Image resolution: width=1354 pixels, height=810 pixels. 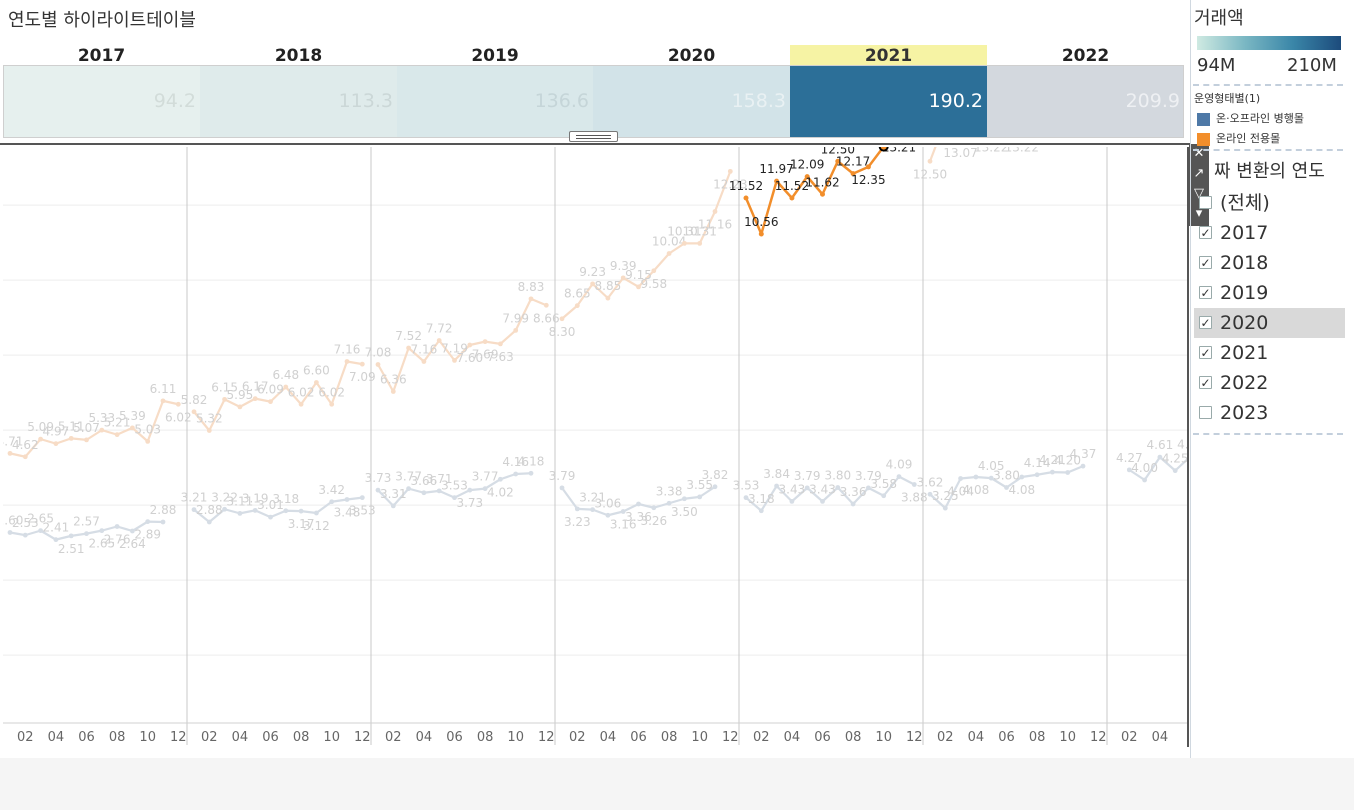 What do you see at coordinates (298, 101) in the screenshot?
I see `highlight-cell-2018: 113.3` at bounding box center [298, 101].